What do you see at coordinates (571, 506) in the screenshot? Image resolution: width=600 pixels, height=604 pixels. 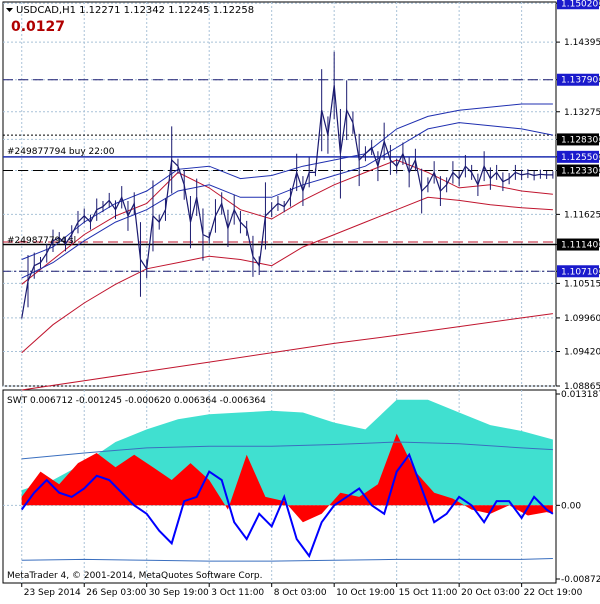 I see `indicator-tick-label: 0.00` at bounding box center [571, 506].